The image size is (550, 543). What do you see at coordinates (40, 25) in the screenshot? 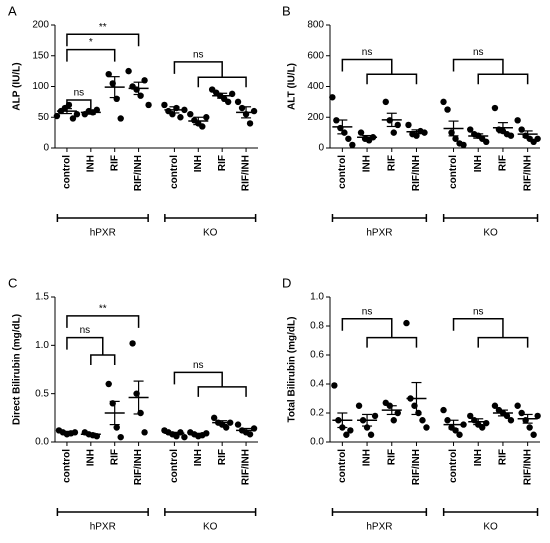
I see `y-tick-label: 200` at bounding box center [40, 25].